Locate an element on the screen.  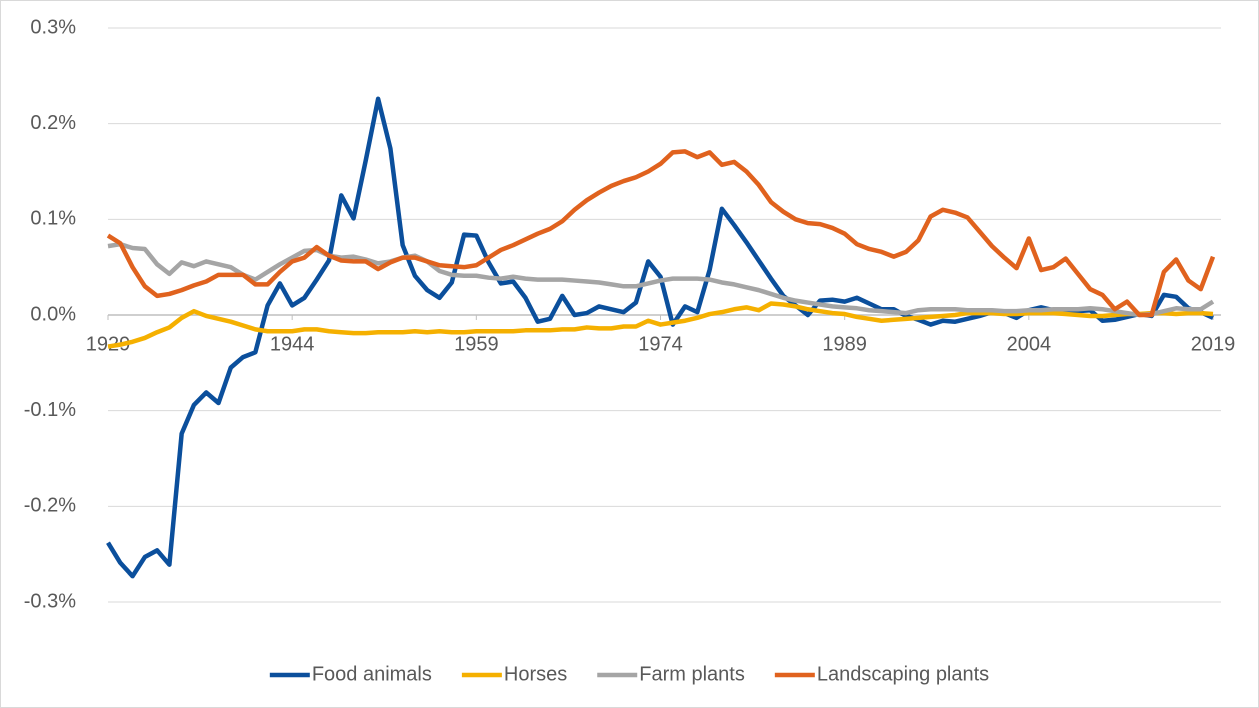
y-tick-label: 0.0% is located at coordinates (53, 314).